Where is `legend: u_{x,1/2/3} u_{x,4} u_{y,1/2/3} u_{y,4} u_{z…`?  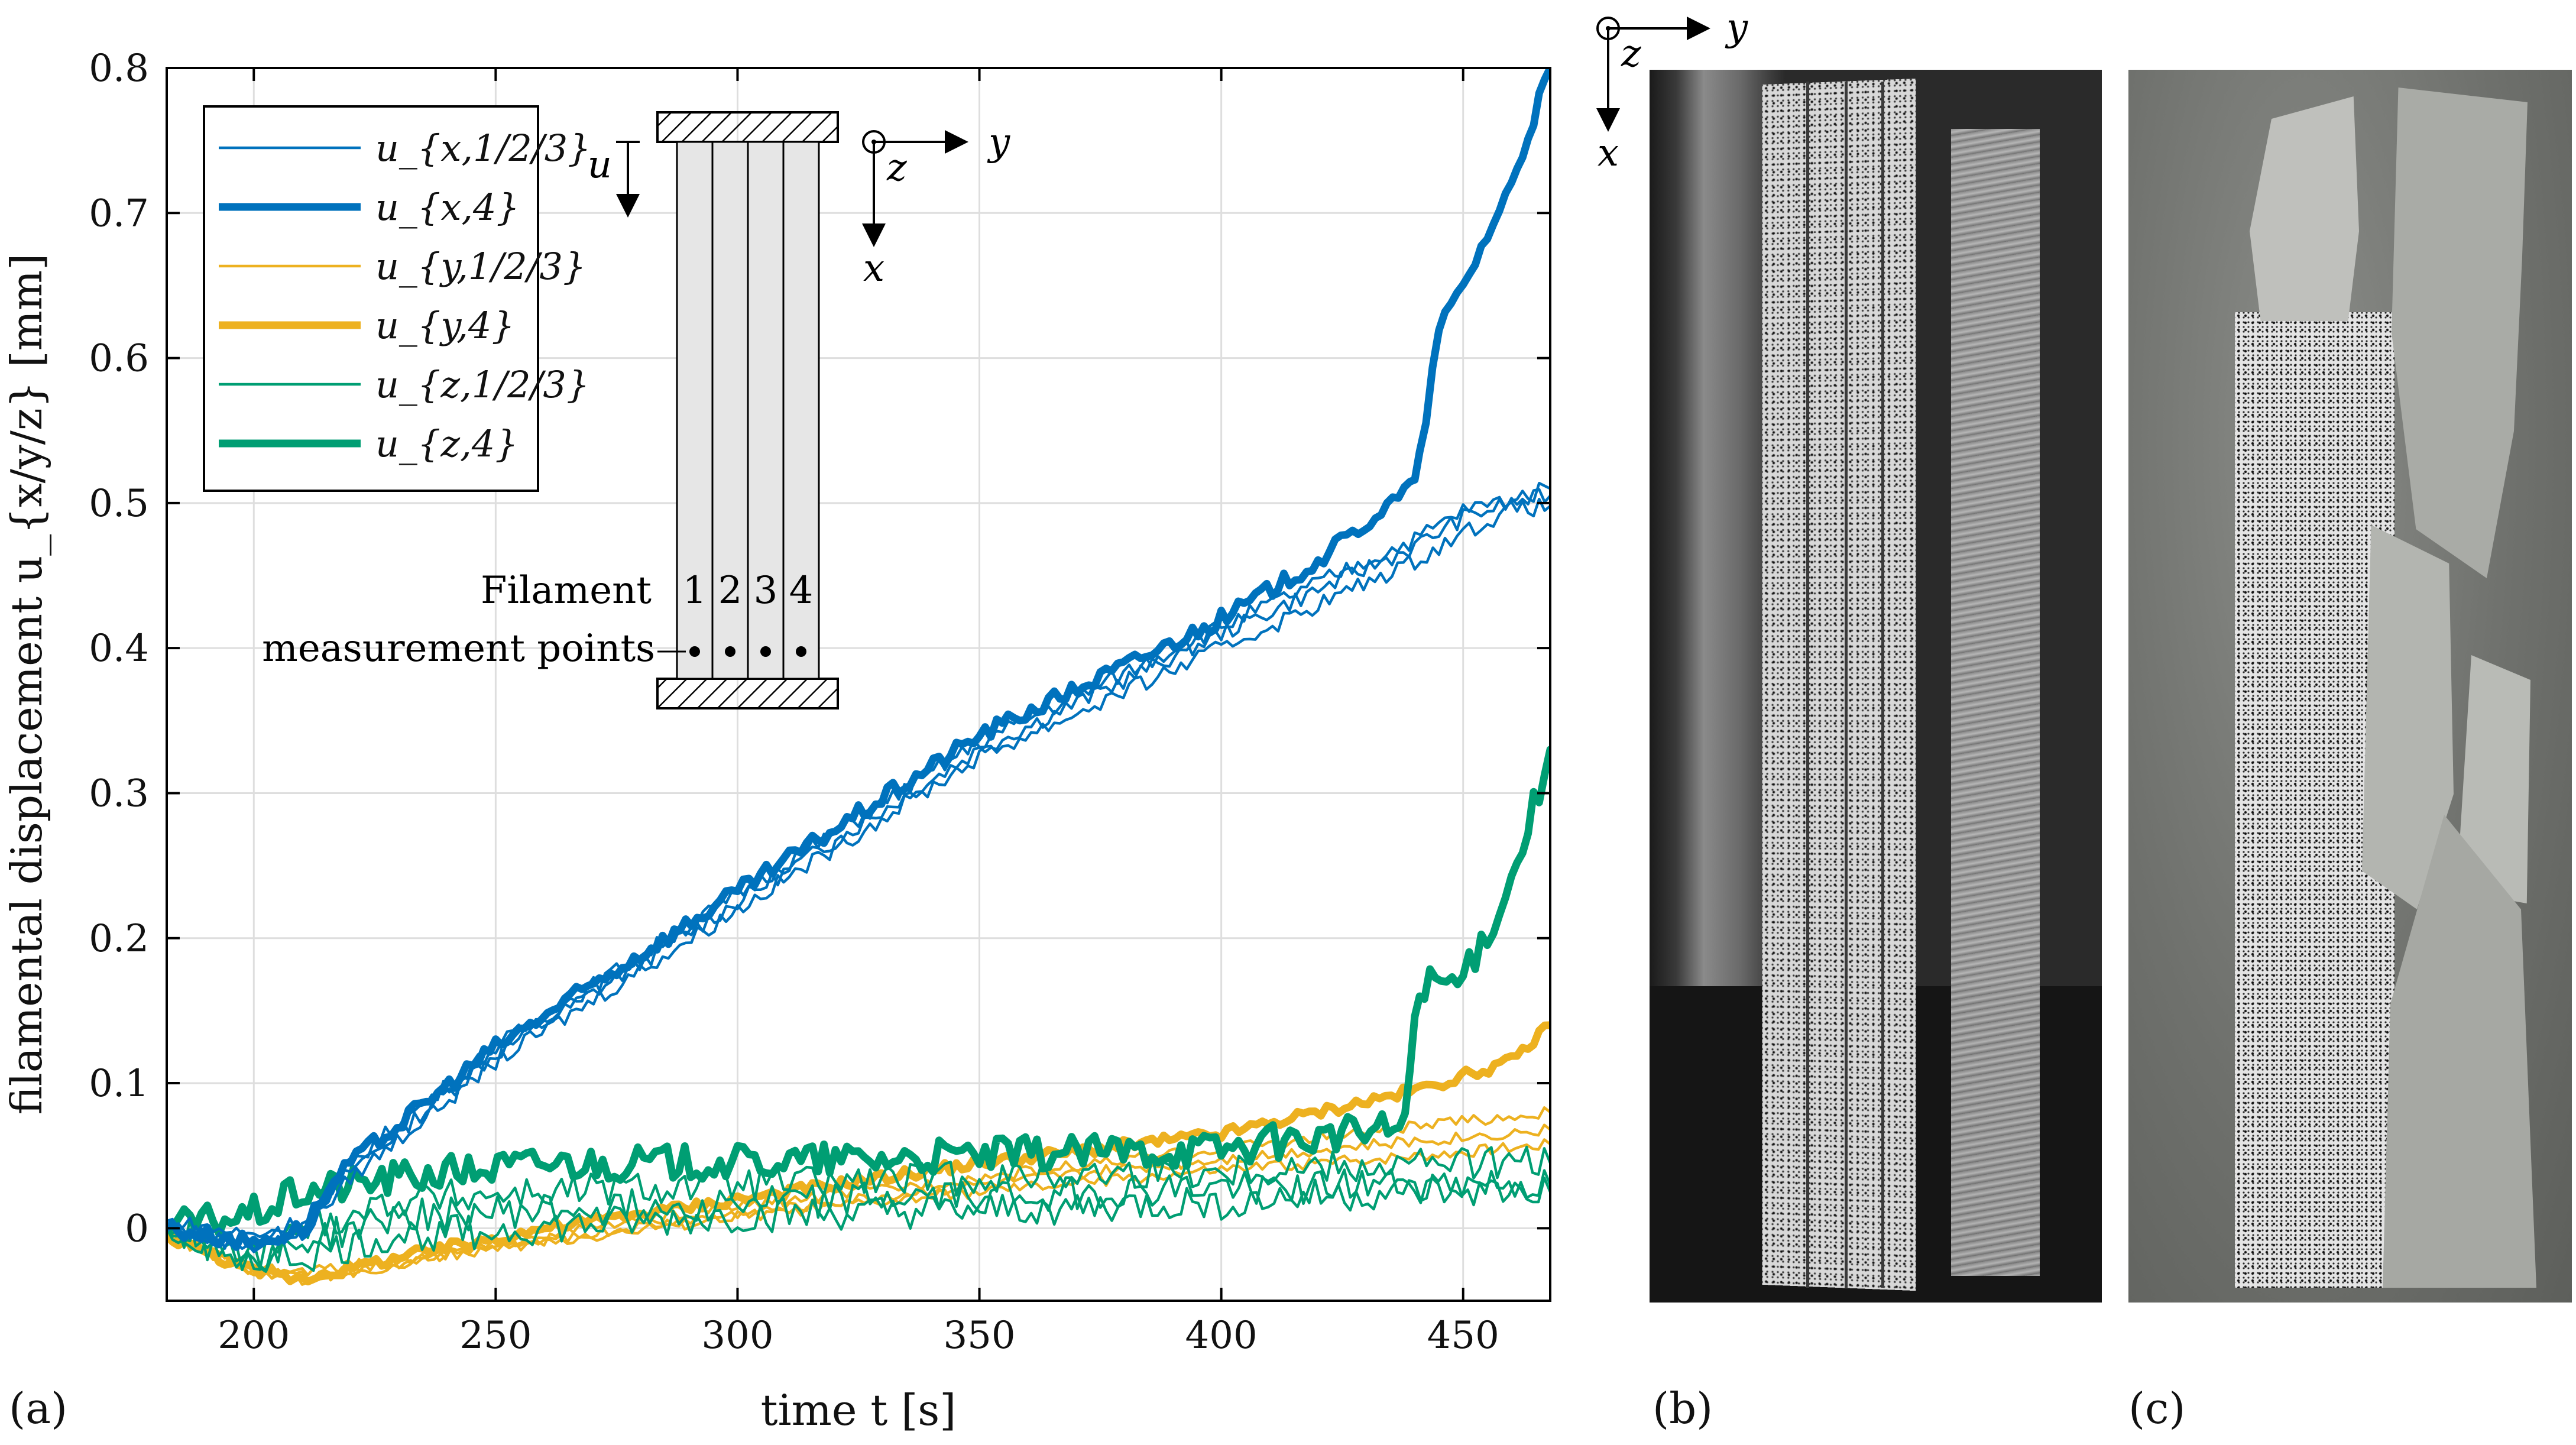 legend: u_{x,1/2/3} u_{x,4} u_{y,1/2/3} u_{y,4} u_{z… is located at coordinates (397, 298).